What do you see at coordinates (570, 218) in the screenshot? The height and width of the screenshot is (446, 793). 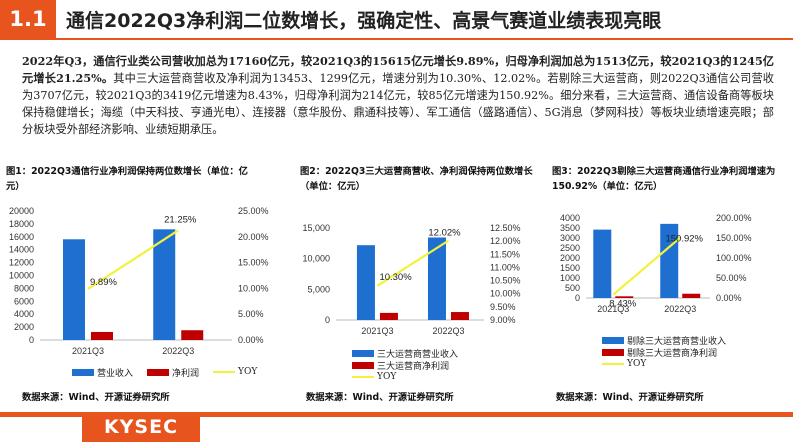 I see `y-tick-label: 4000` at bounding box center [570, 218].